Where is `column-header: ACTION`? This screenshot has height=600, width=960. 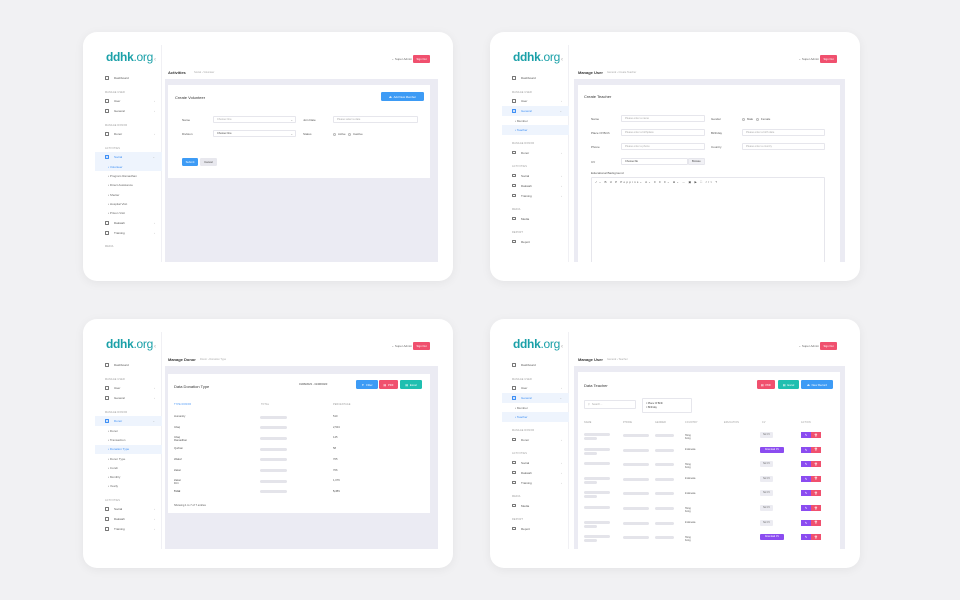
column-header: ACTION is located at coordinates (806, 423).